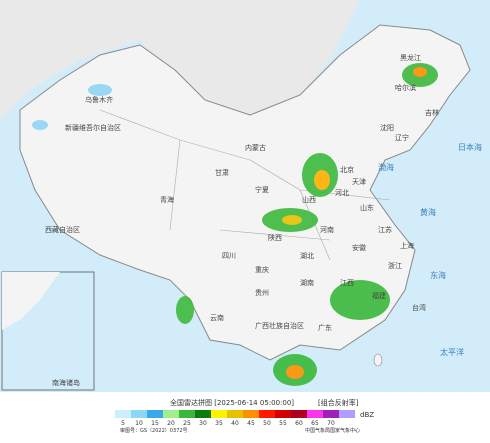 The width and height of the screenshot is (490, 443). Describe the element at coordinates (66, 382) in the screenshot. I see `inset-label: 南海诸岛` at that location.